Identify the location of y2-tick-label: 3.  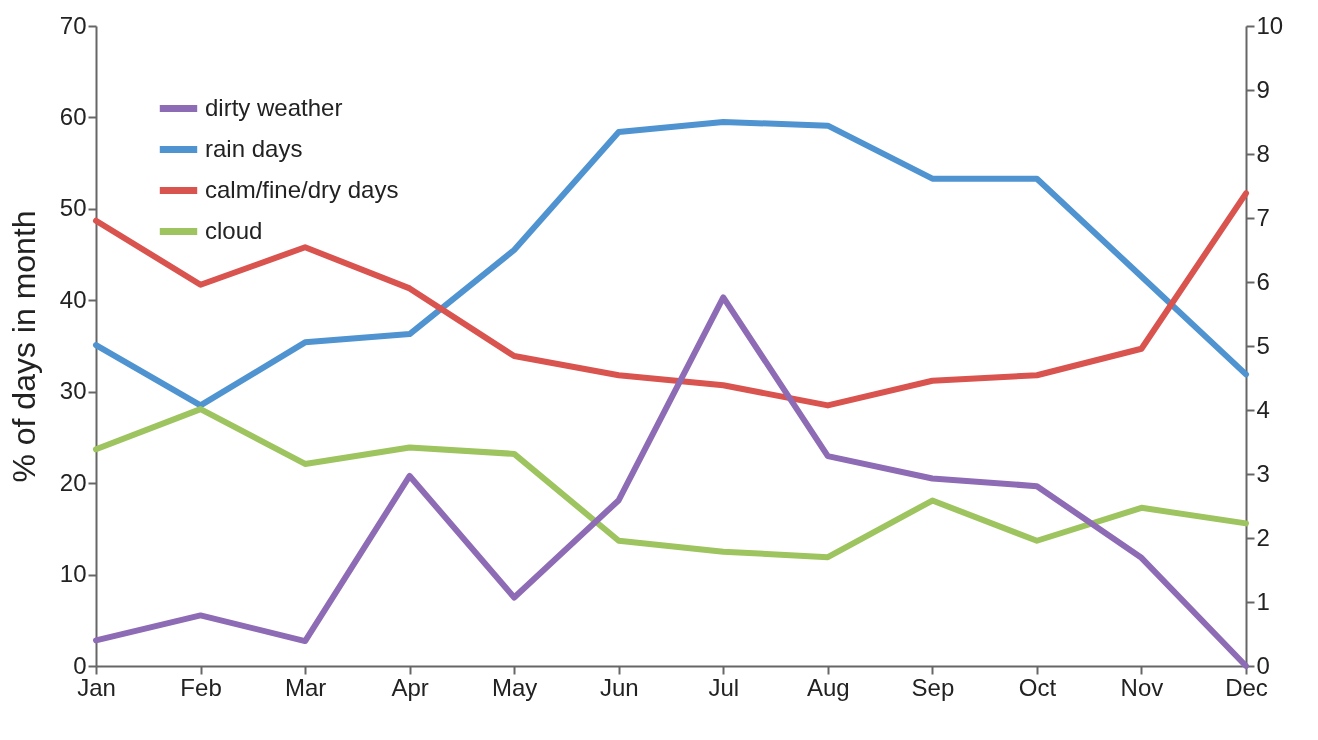
(1263, 473).